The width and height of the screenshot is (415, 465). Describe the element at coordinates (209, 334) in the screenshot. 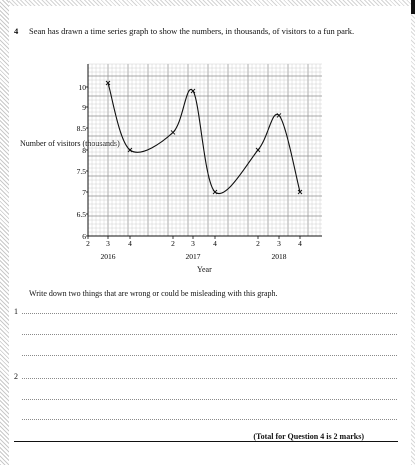

I see `answer-line-1b` at that location.